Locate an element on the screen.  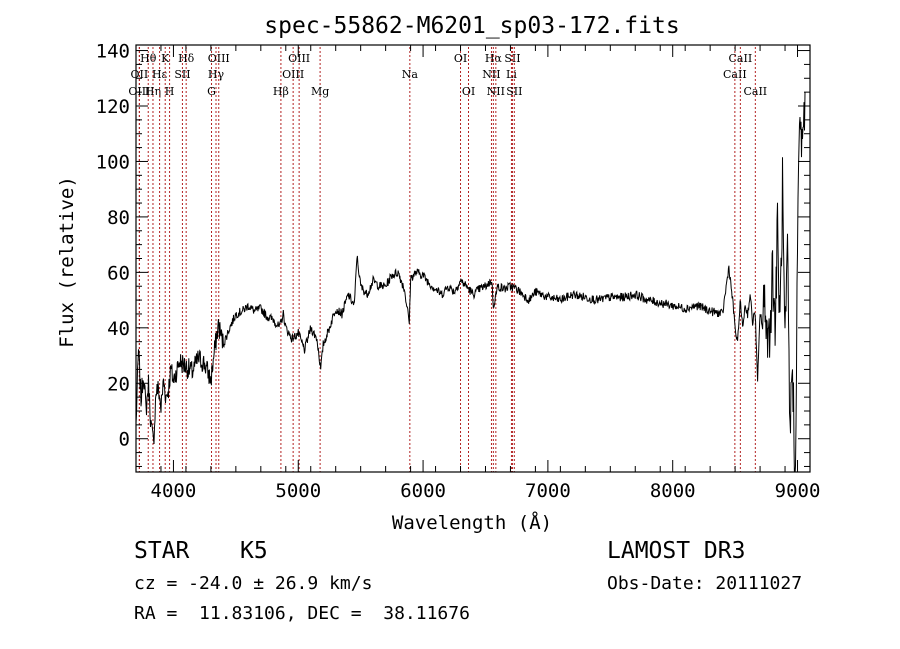
line-marker-label: Hε is located at coordinates (160, 74).